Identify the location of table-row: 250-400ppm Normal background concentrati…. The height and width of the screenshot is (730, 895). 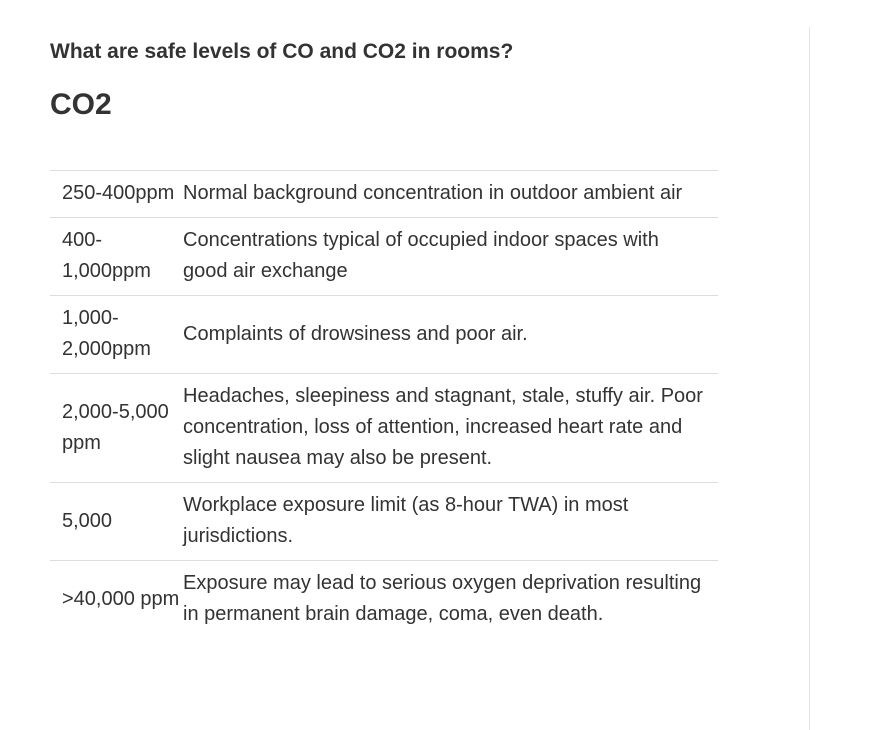
(384, 194).